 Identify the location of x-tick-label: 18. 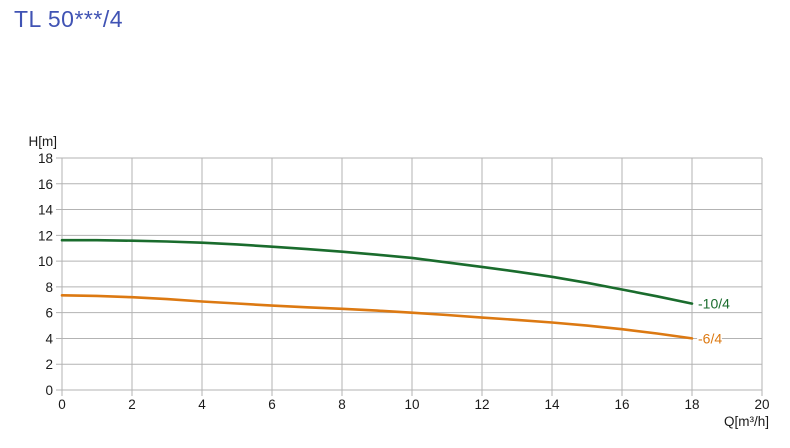
(691, 404).